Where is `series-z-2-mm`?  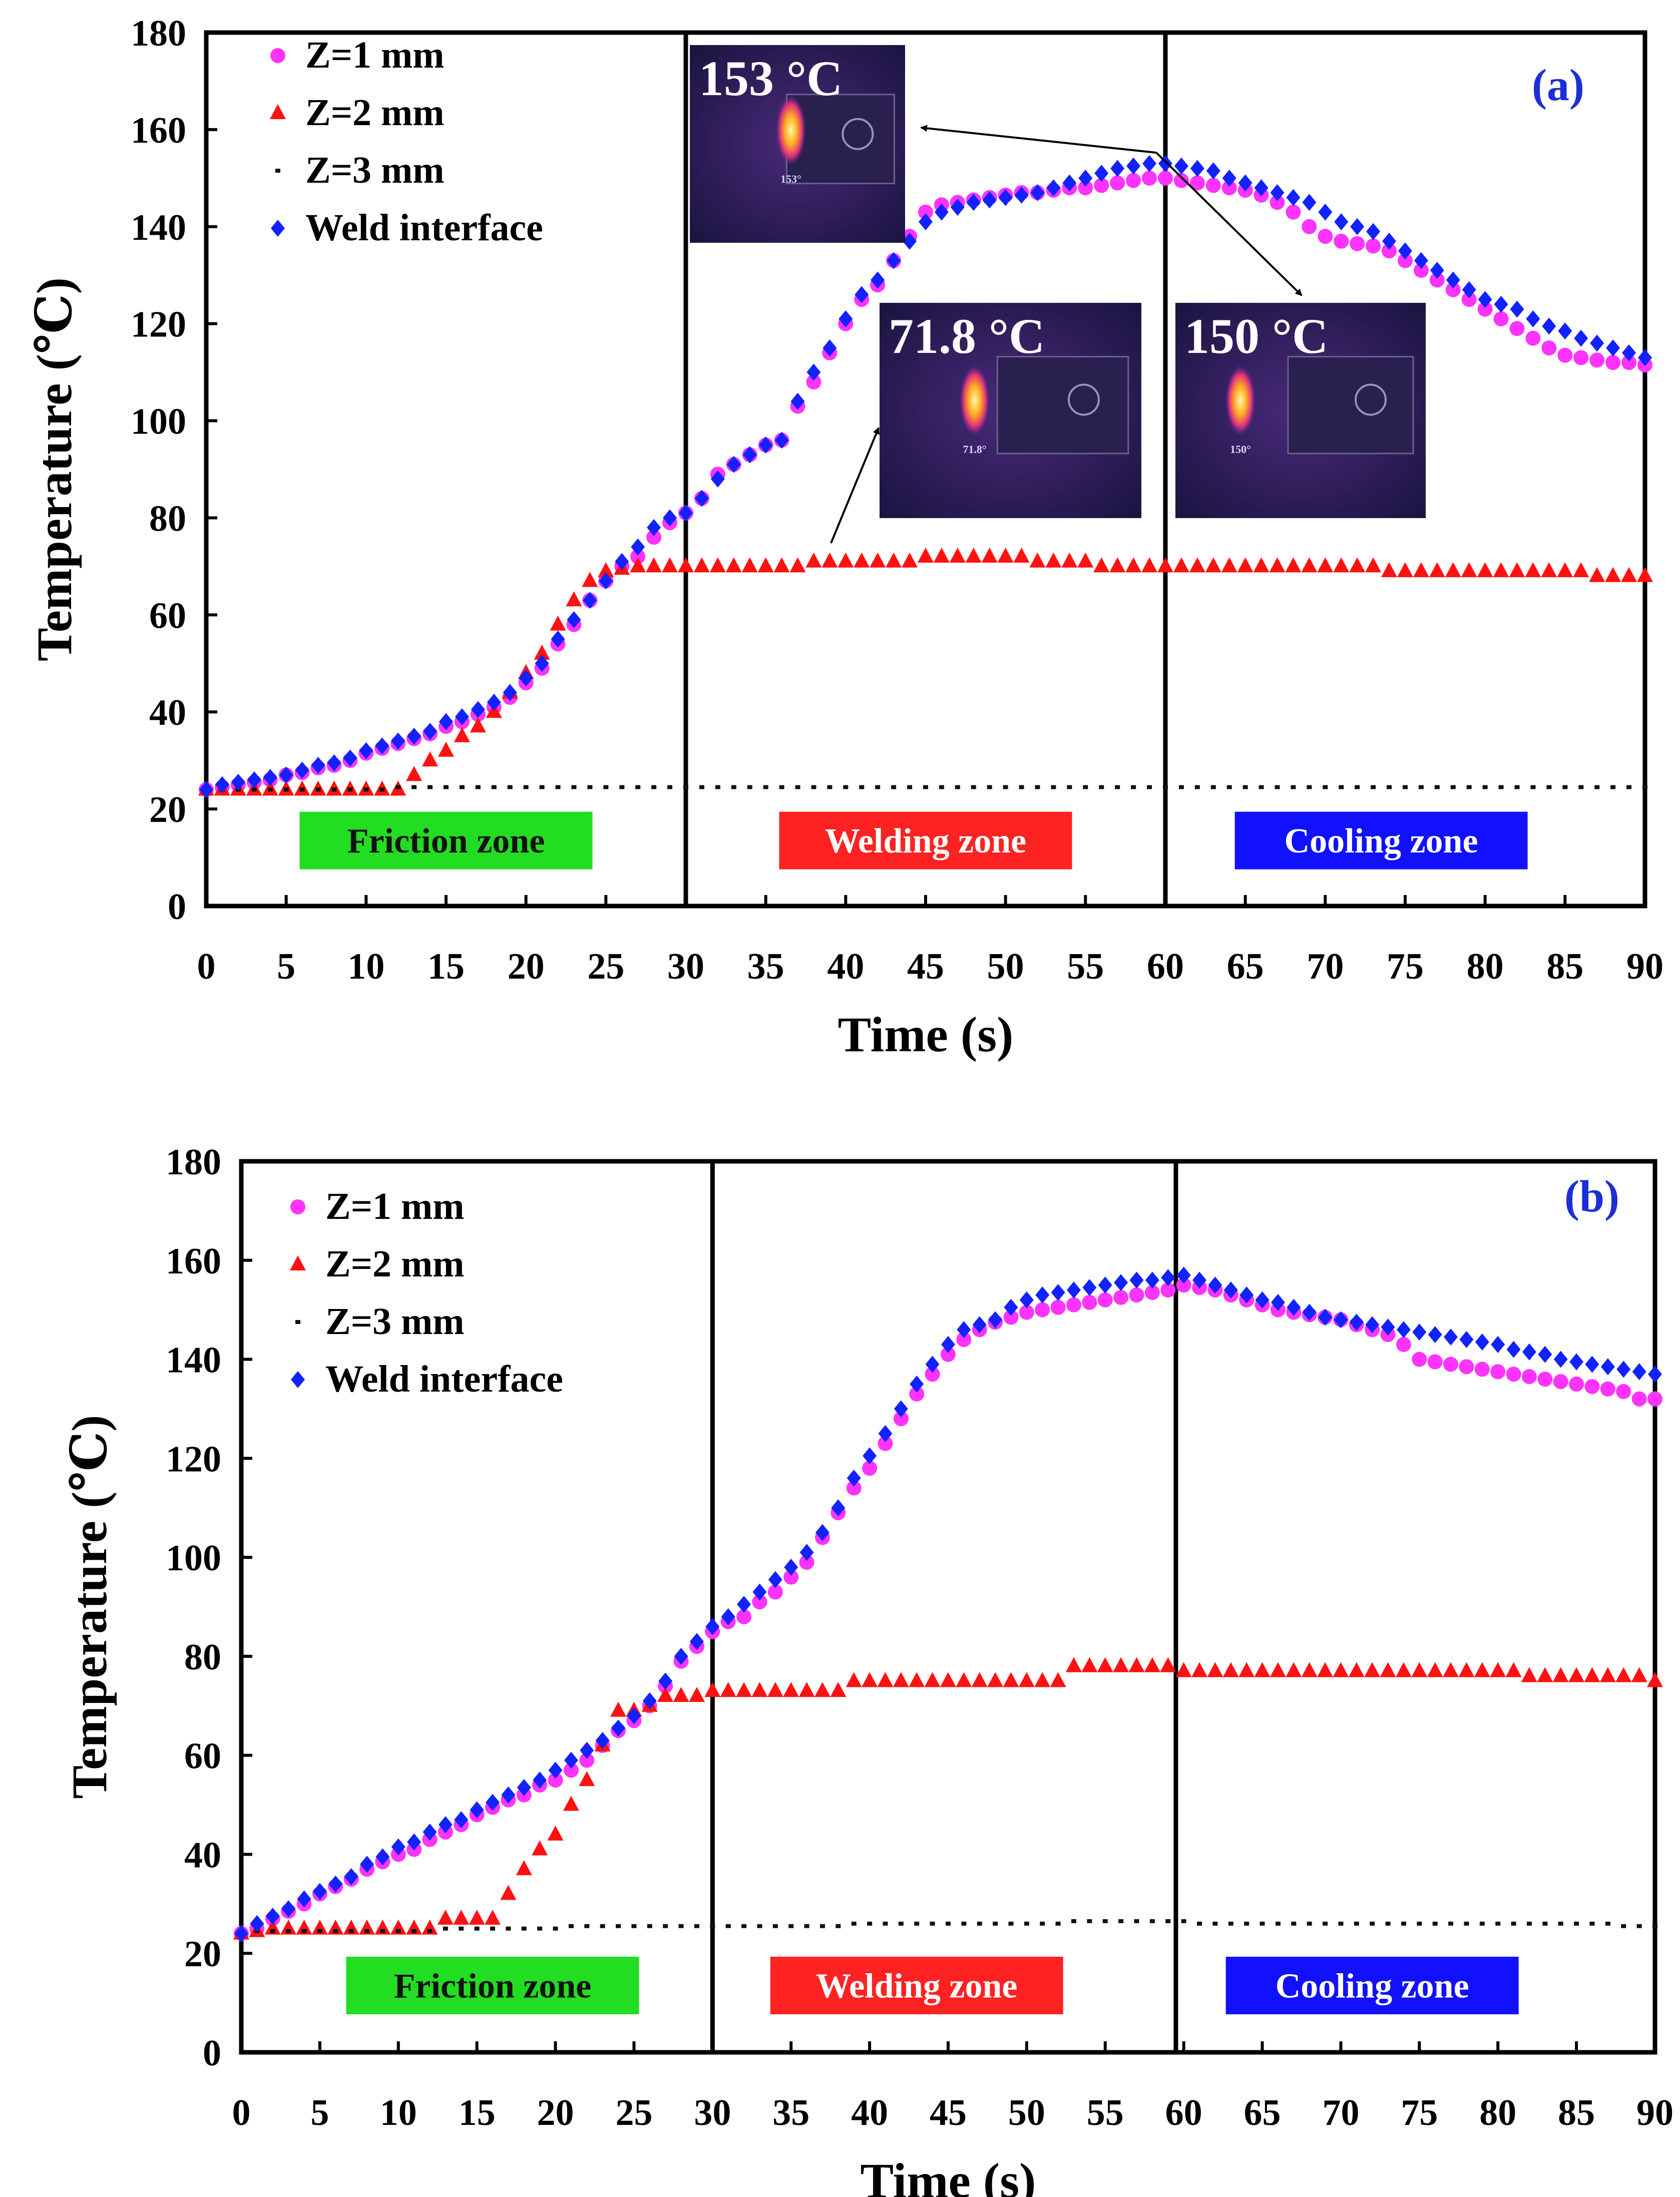
series-z-2-mm is located at coordinates (948, 1798).